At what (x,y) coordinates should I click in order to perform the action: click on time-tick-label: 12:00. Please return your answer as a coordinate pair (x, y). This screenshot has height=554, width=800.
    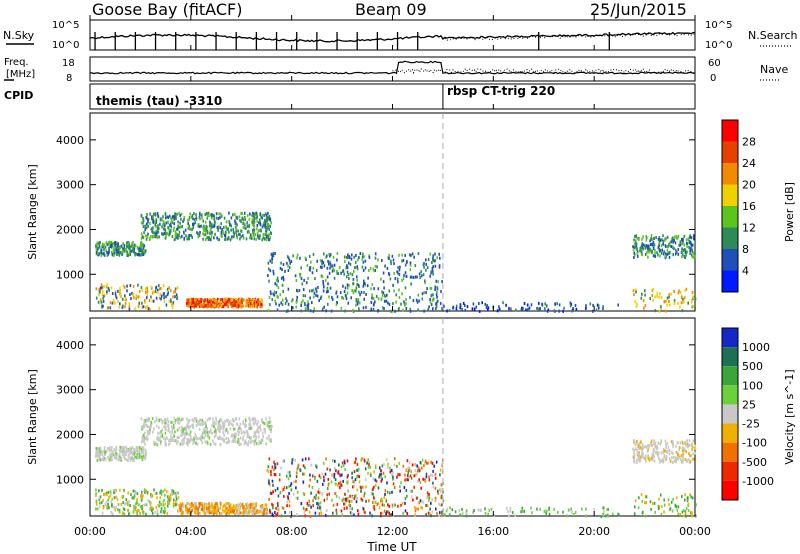
    Looking at the image, I should click on (393, 531).